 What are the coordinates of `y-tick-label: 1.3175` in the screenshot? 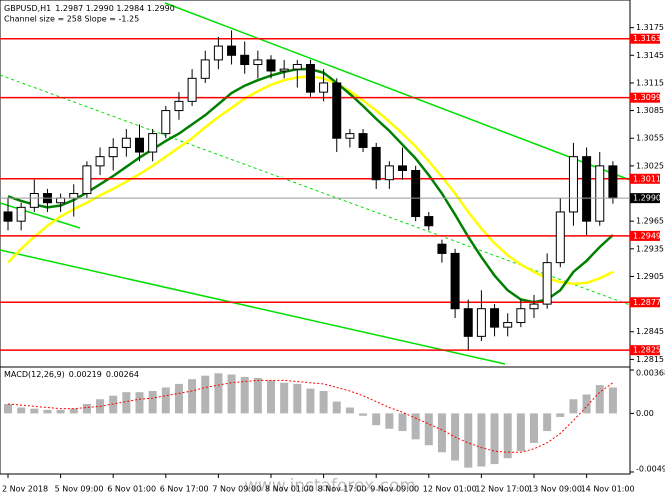 It's located at (650, 27).